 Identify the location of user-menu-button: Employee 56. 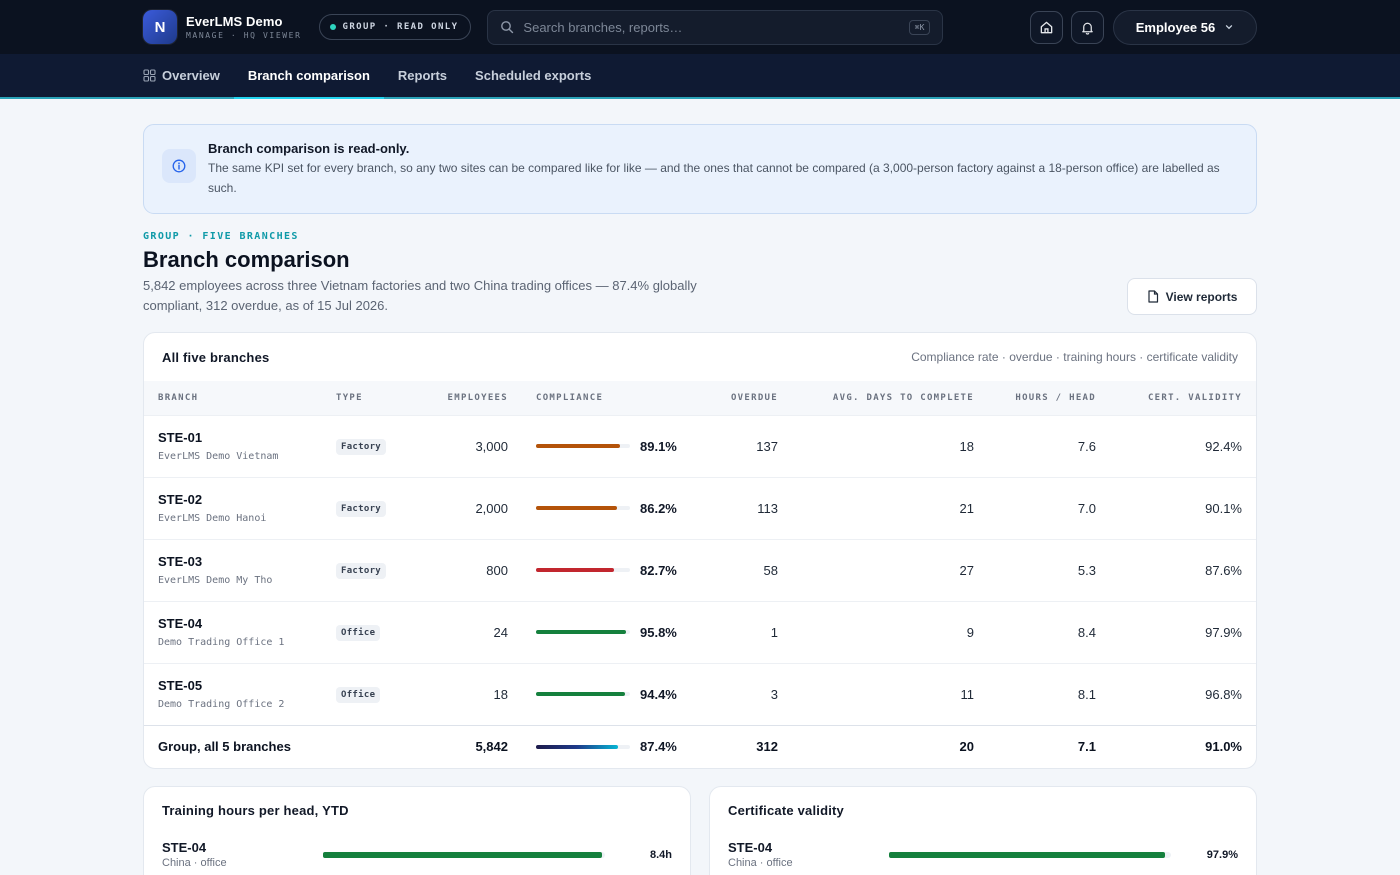
(1185, 27).